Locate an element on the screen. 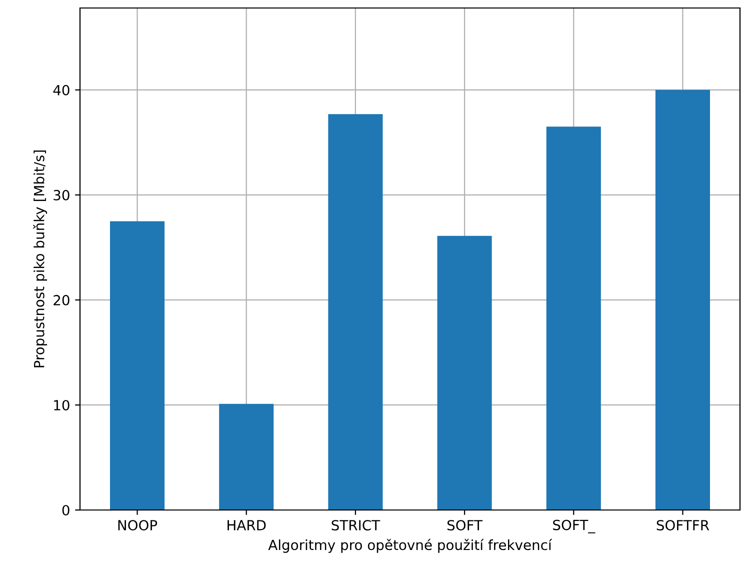 The height and width of the screenshot is (572, 747). x-tick-label: STRICT is located at coordinates (356, 525).